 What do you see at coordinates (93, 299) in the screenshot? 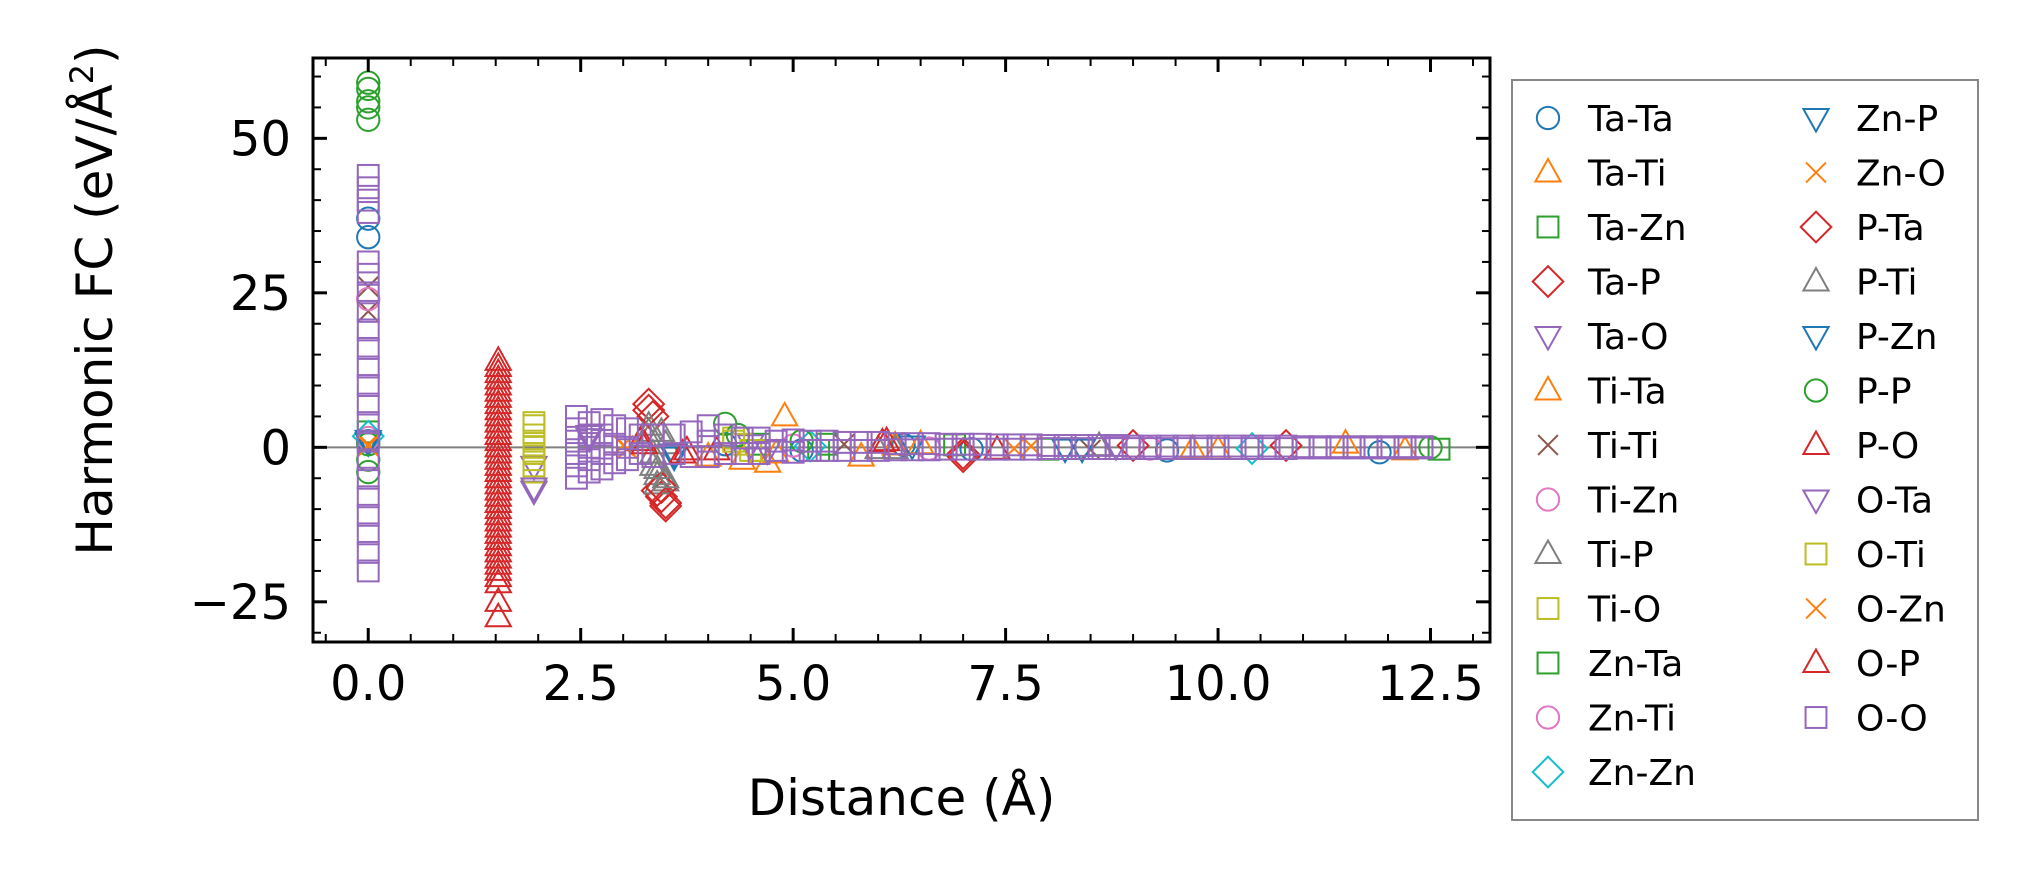
I see `y-axis-title: Harmonic FC (eV/Å2)` at bounding box center [93, 299].